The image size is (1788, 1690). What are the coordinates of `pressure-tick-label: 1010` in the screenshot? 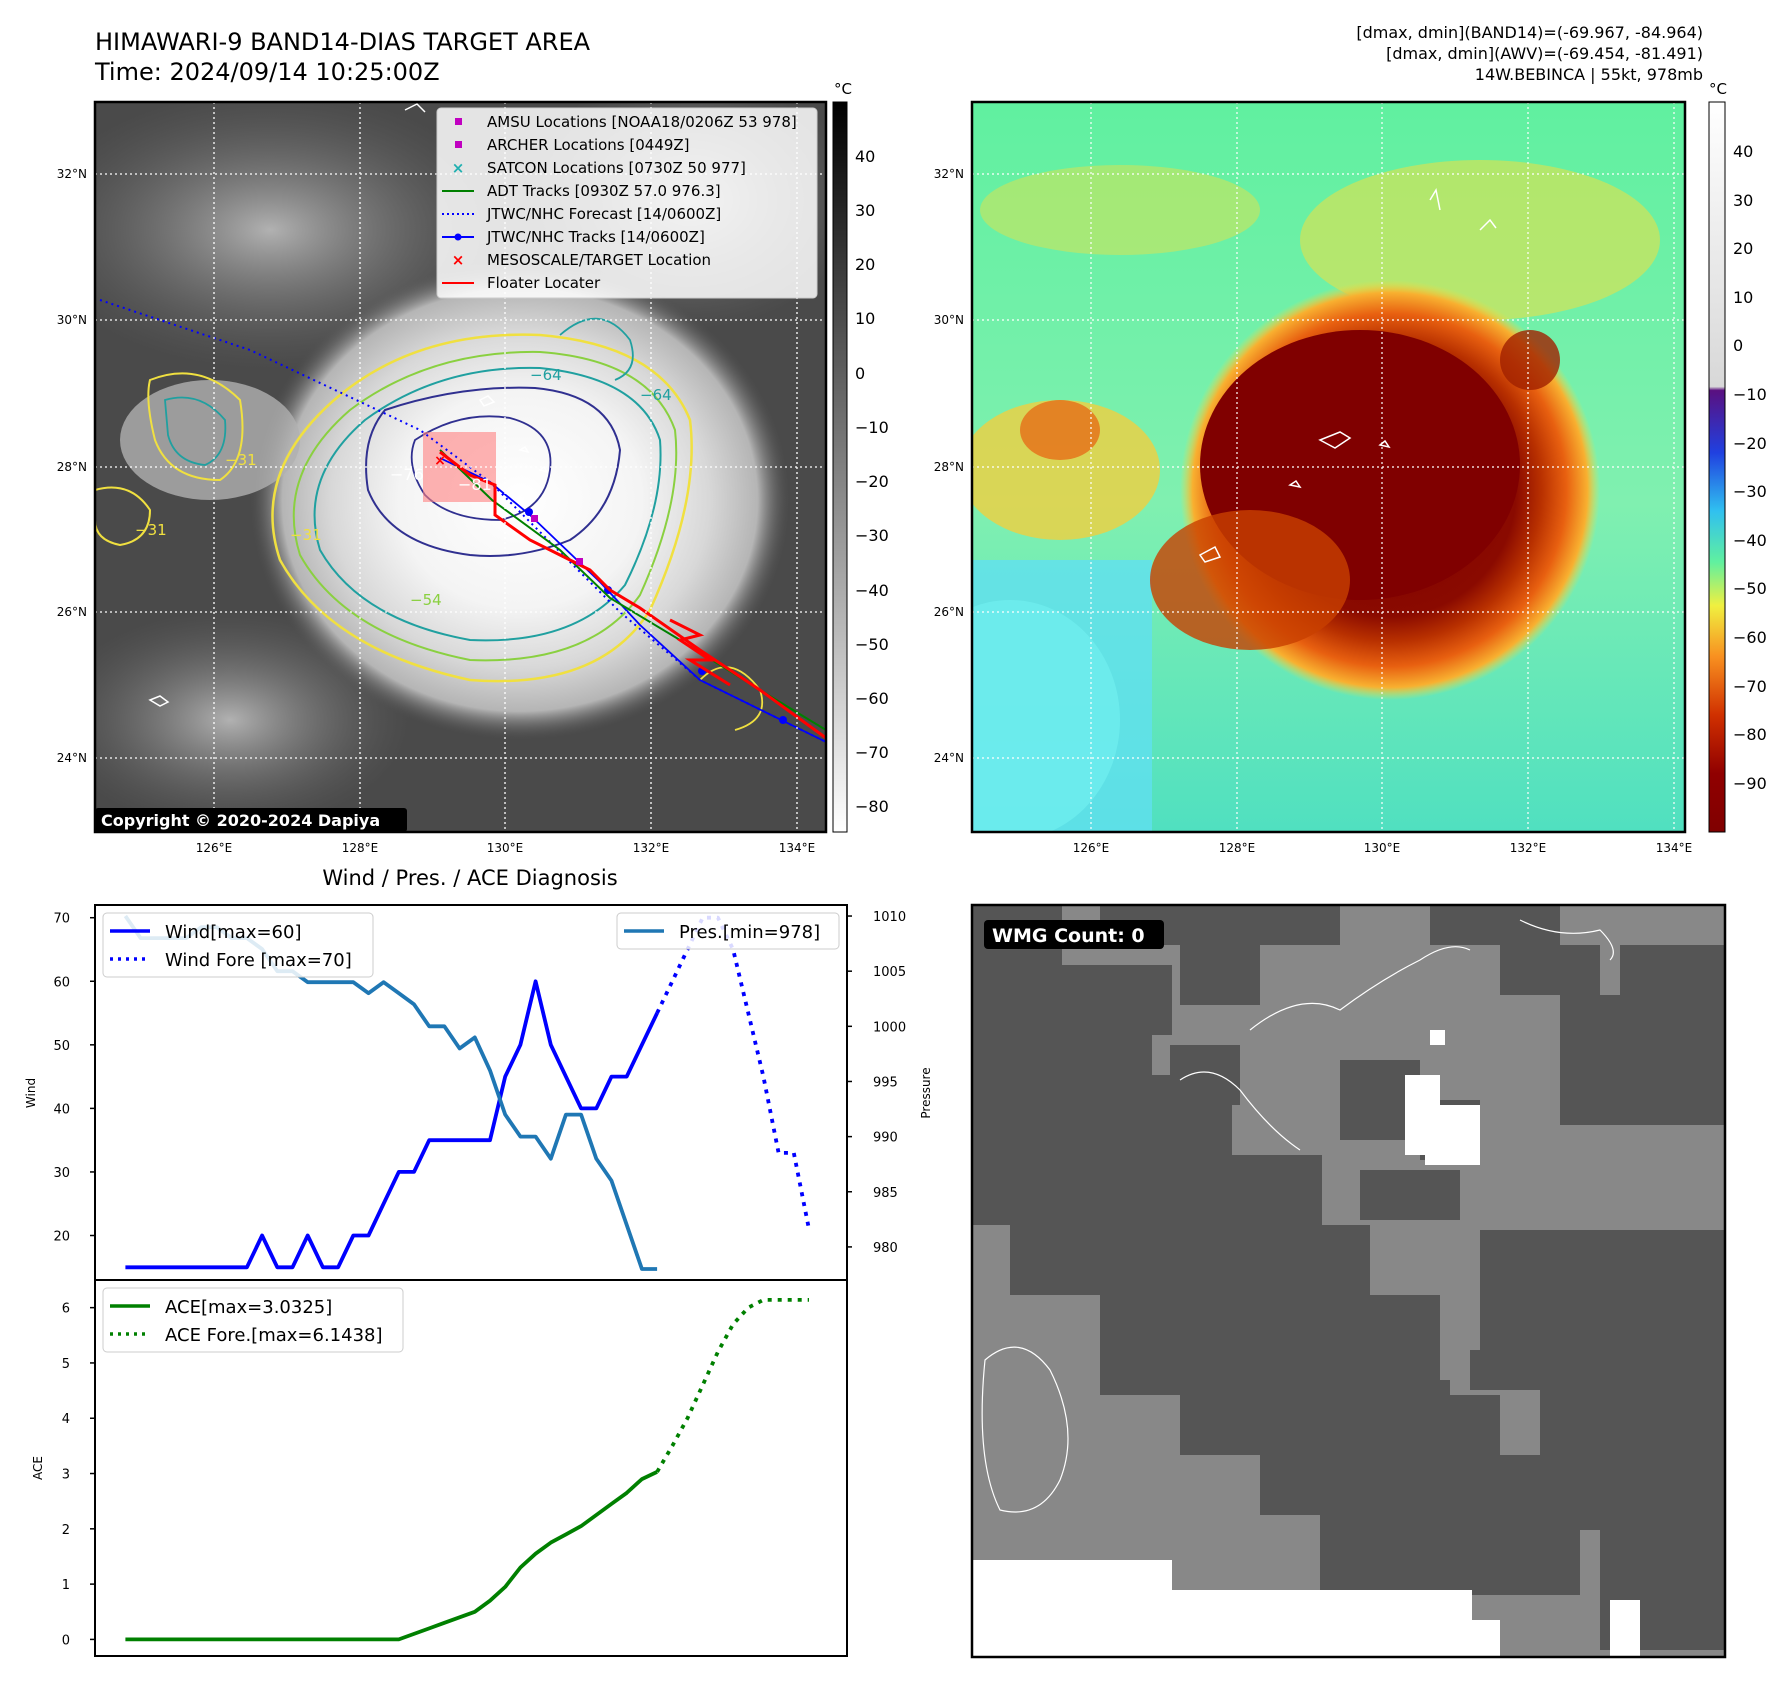 It's located at (889, 917).